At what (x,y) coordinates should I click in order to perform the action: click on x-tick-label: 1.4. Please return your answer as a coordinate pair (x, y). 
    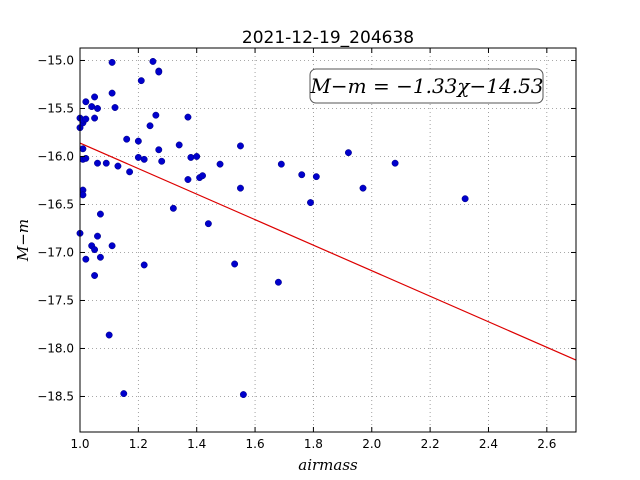
    Looking at the image, I should click on (196, 444).